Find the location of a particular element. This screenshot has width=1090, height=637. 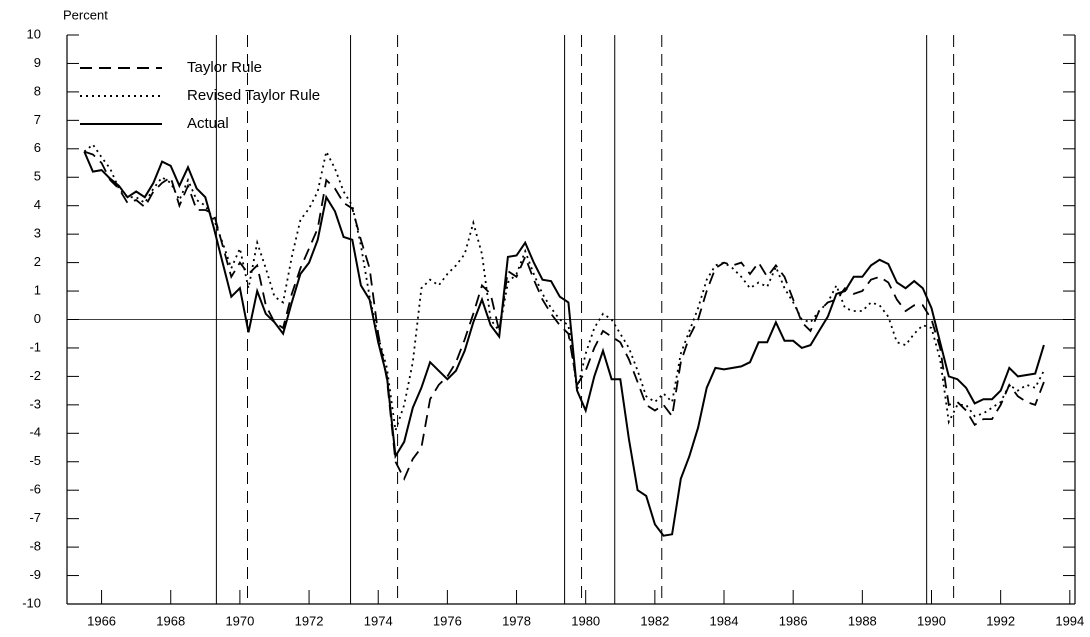

y-tick-label: 9 is located at coordinates (37, 62).